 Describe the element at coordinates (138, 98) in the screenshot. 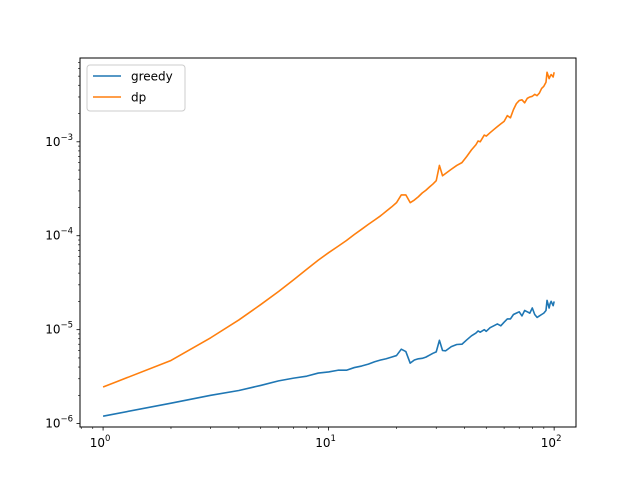

I see `legend-label-dp: dp` at that location.